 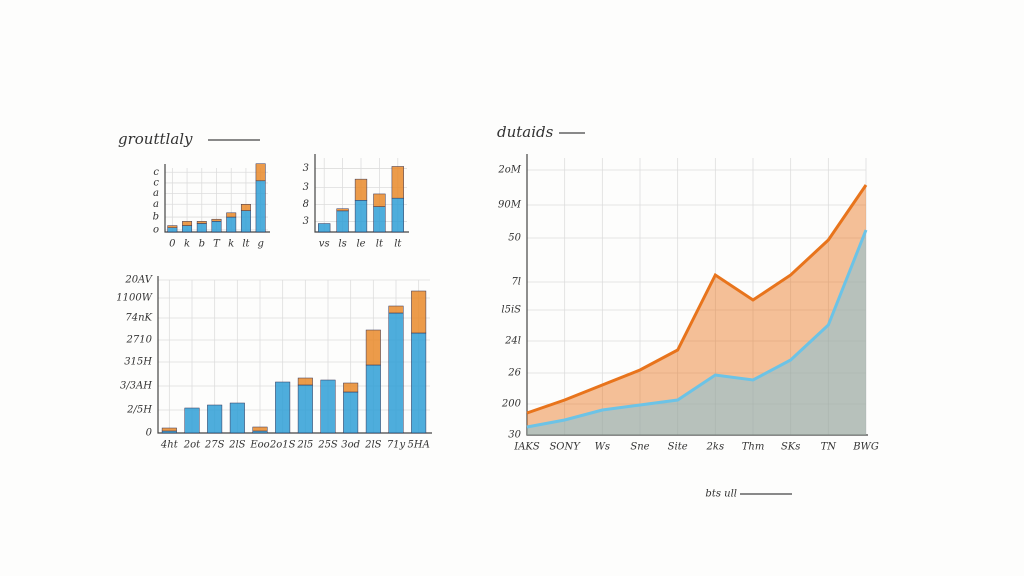 What do you see at coordinates (139, 410) in the screenshot?
I see `y-tick-label: 2/5H` at bounding box center [139, 410].